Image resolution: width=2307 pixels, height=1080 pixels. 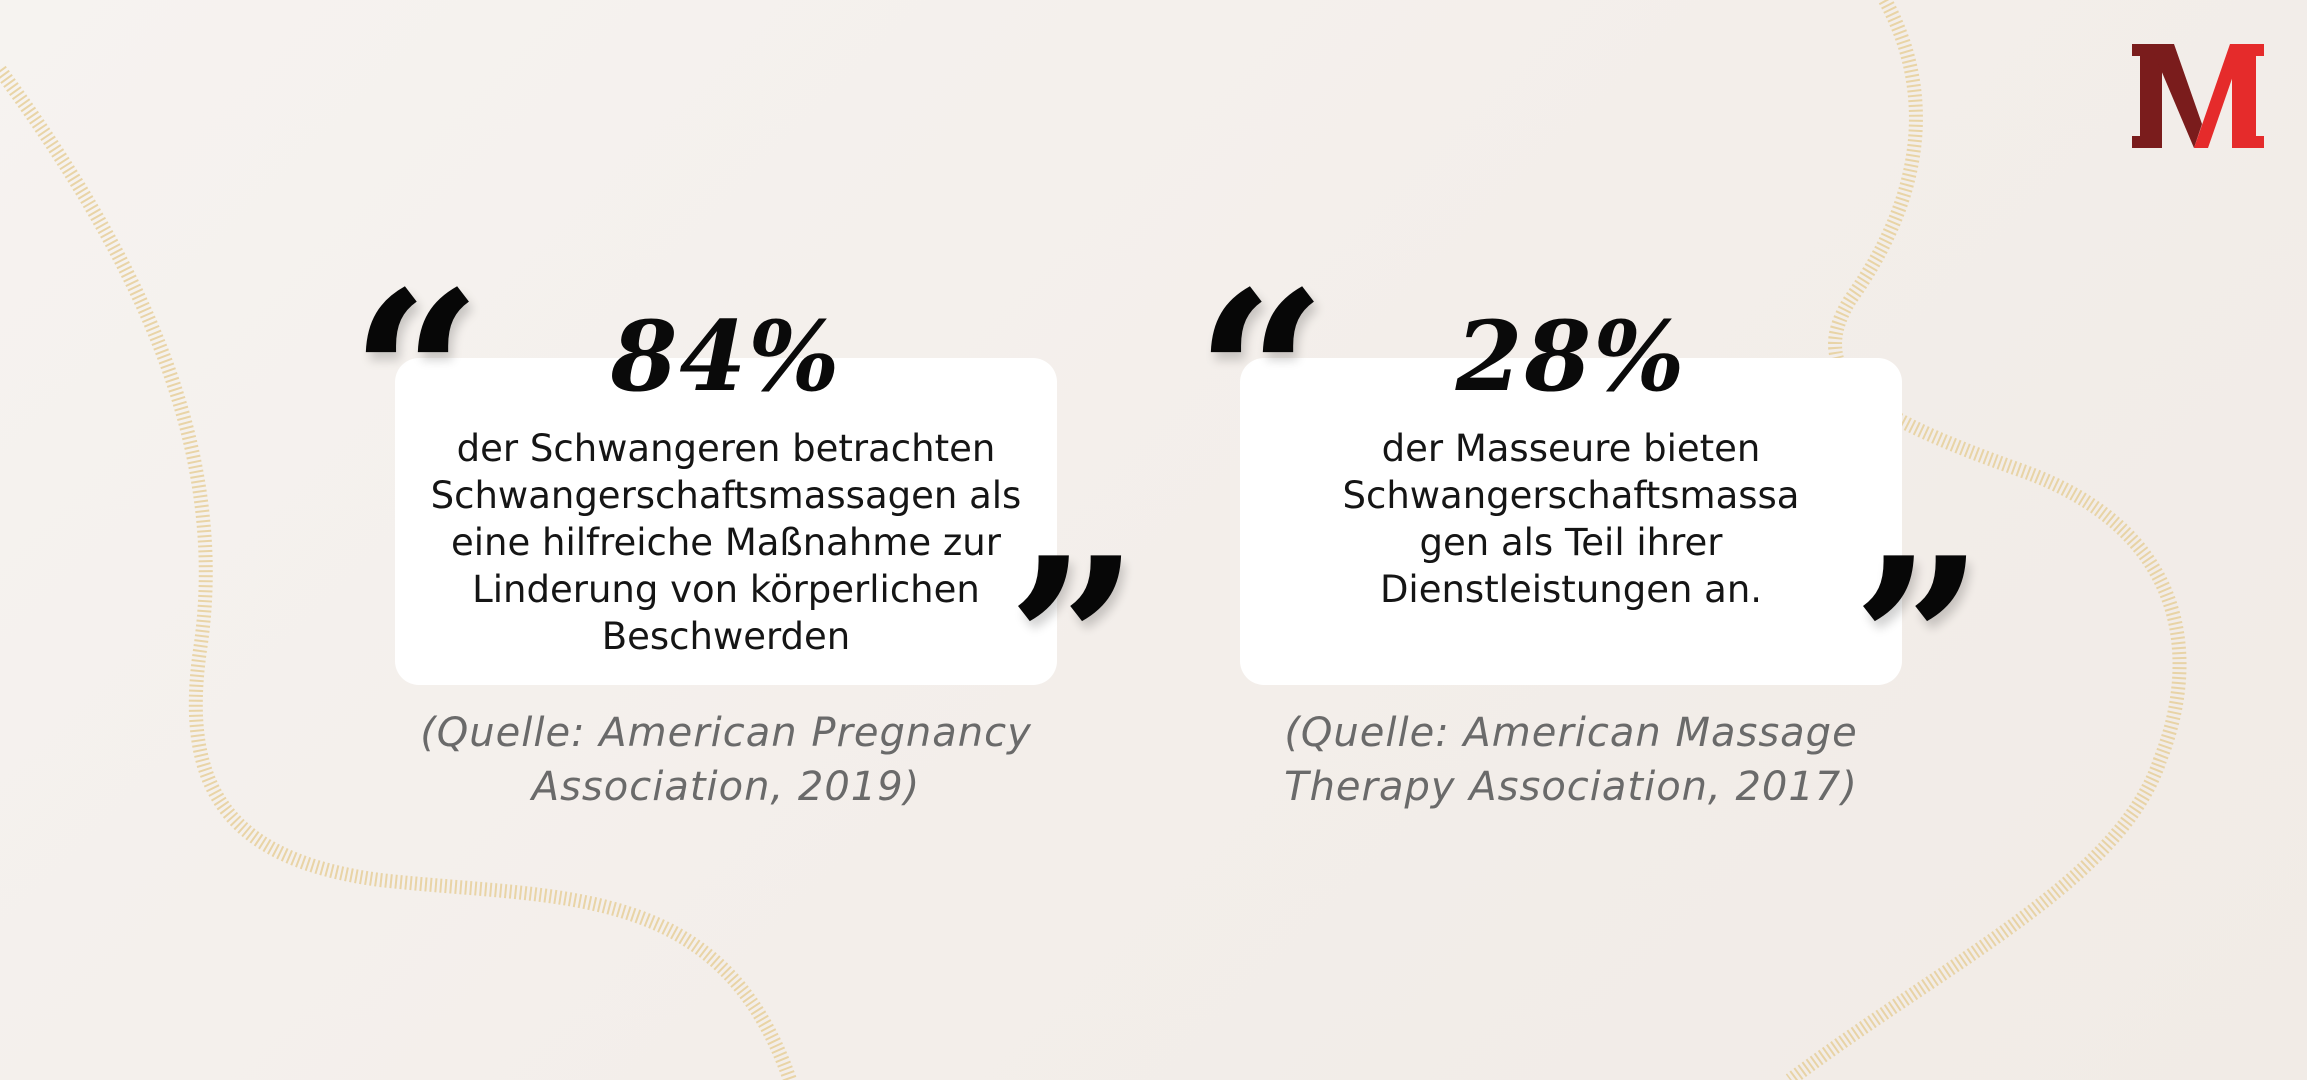 I want to click on stat-value: 28%, so click(x=1571, y=356).